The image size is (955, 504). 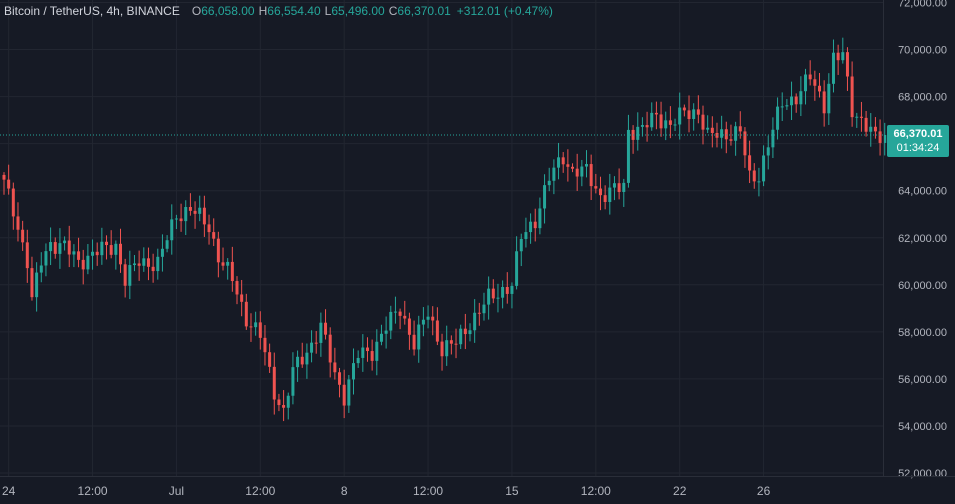 What do you see at coordinates (922, 286) in the screenshot?
I see `price-tick-label: 60,000.00` at bounding box center [922, 286].